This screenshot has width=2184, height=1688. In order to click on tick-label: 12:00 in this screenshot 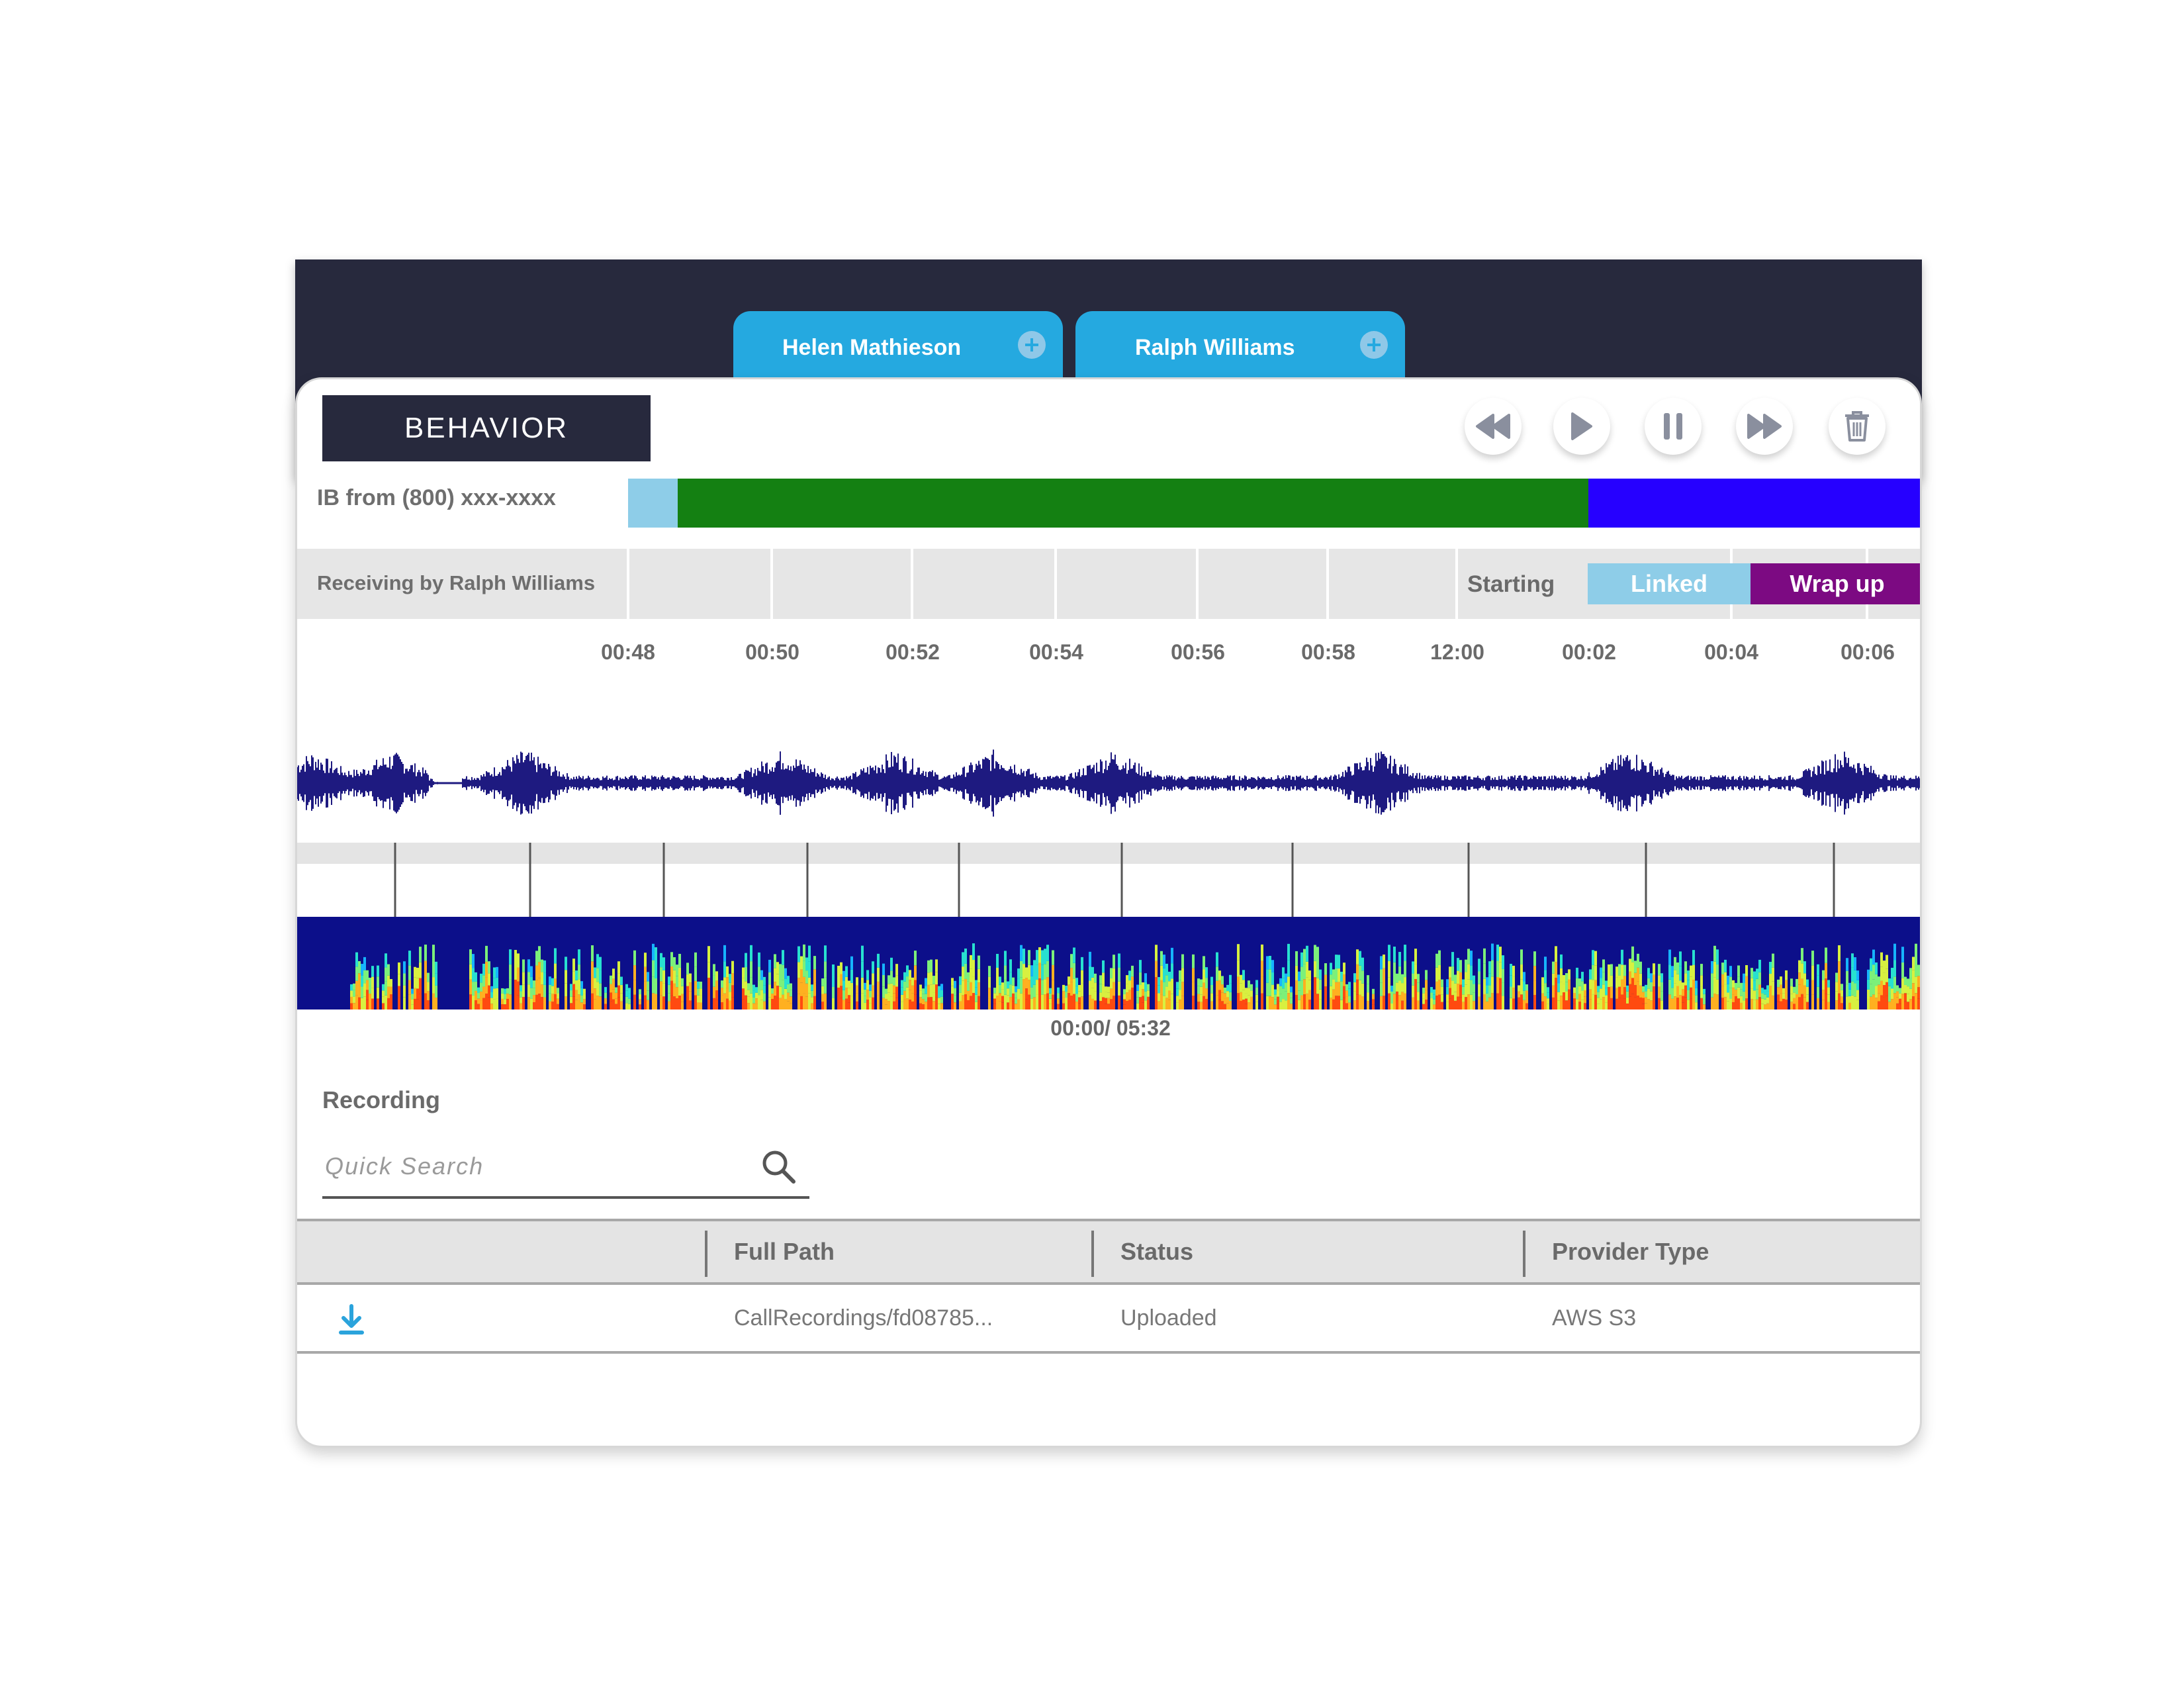, I will do `click(1457, 652)`.